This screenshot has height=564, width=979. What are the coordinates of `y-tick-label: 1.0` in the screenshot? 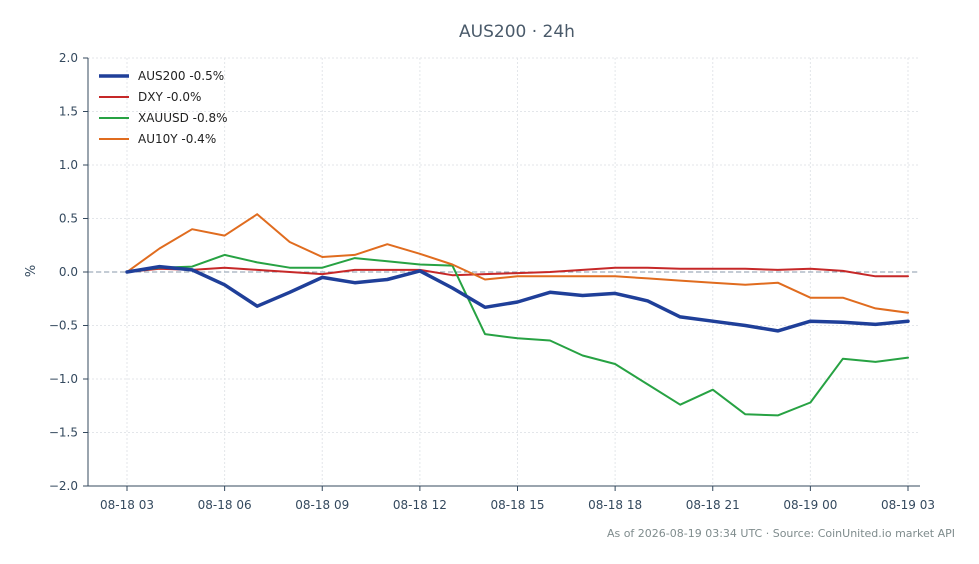 It's located at (68, 165).